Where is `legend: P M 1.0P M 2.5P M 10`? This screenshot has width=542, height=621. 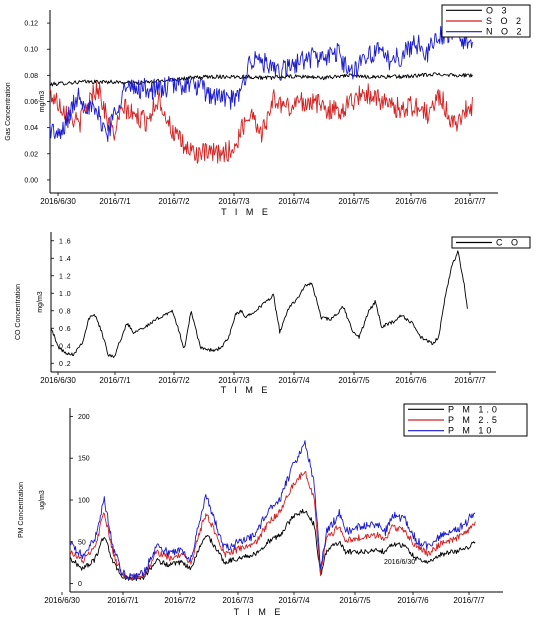 legend: P M 1.0P M 2.5P M 10 is located at coordinates (465, 420).